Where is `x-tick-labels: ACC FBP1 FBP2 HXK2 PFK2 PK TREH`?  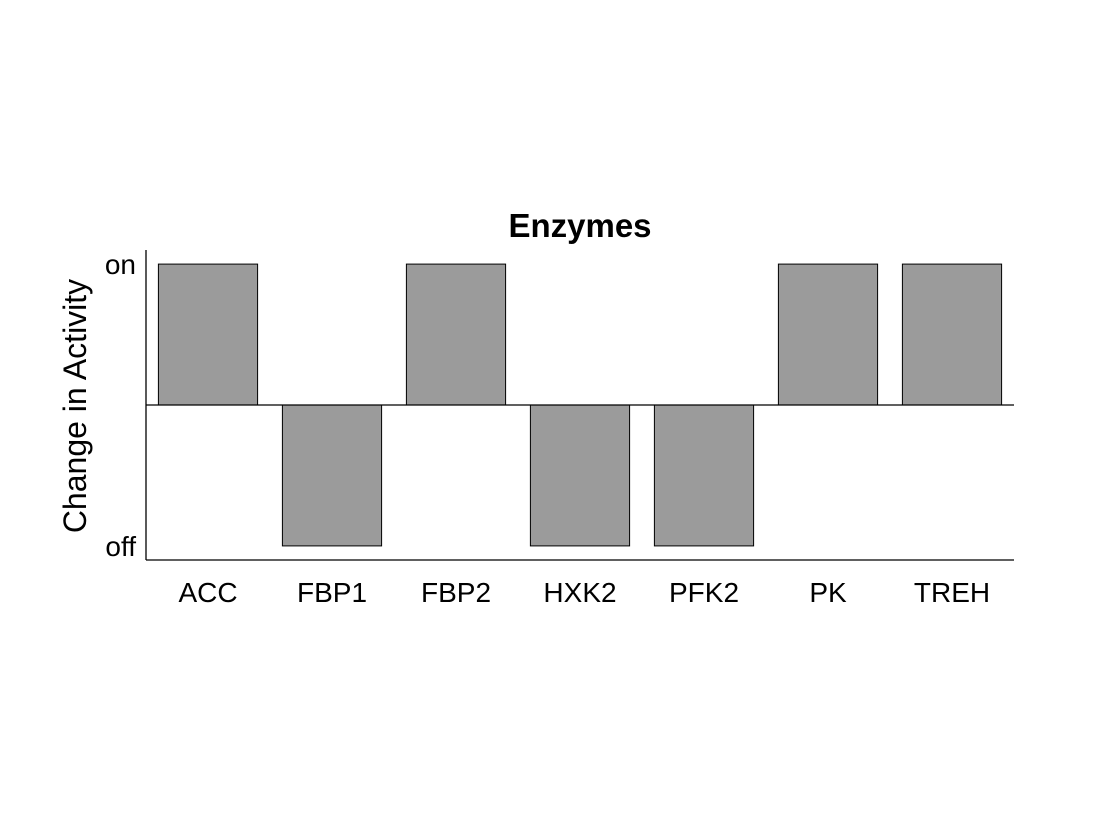
x-tick-labels: ACC FBP1 FBP2 HXK2 PFK2 PK TREH is located at coordinates (584, 592).